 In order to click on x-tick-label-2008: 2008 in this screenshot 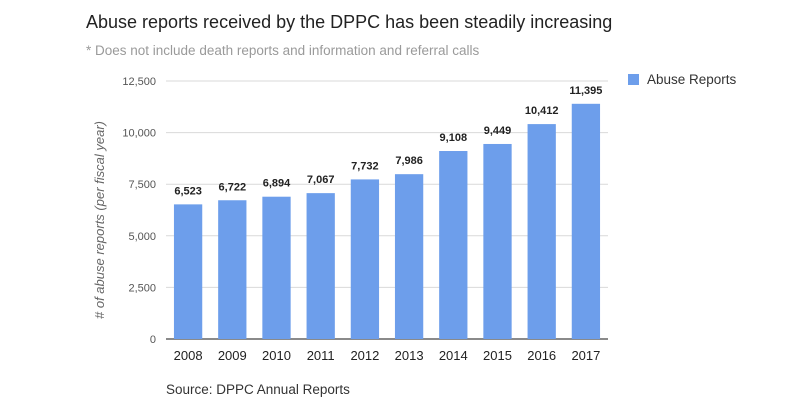, I will do `click(188, 355)`.